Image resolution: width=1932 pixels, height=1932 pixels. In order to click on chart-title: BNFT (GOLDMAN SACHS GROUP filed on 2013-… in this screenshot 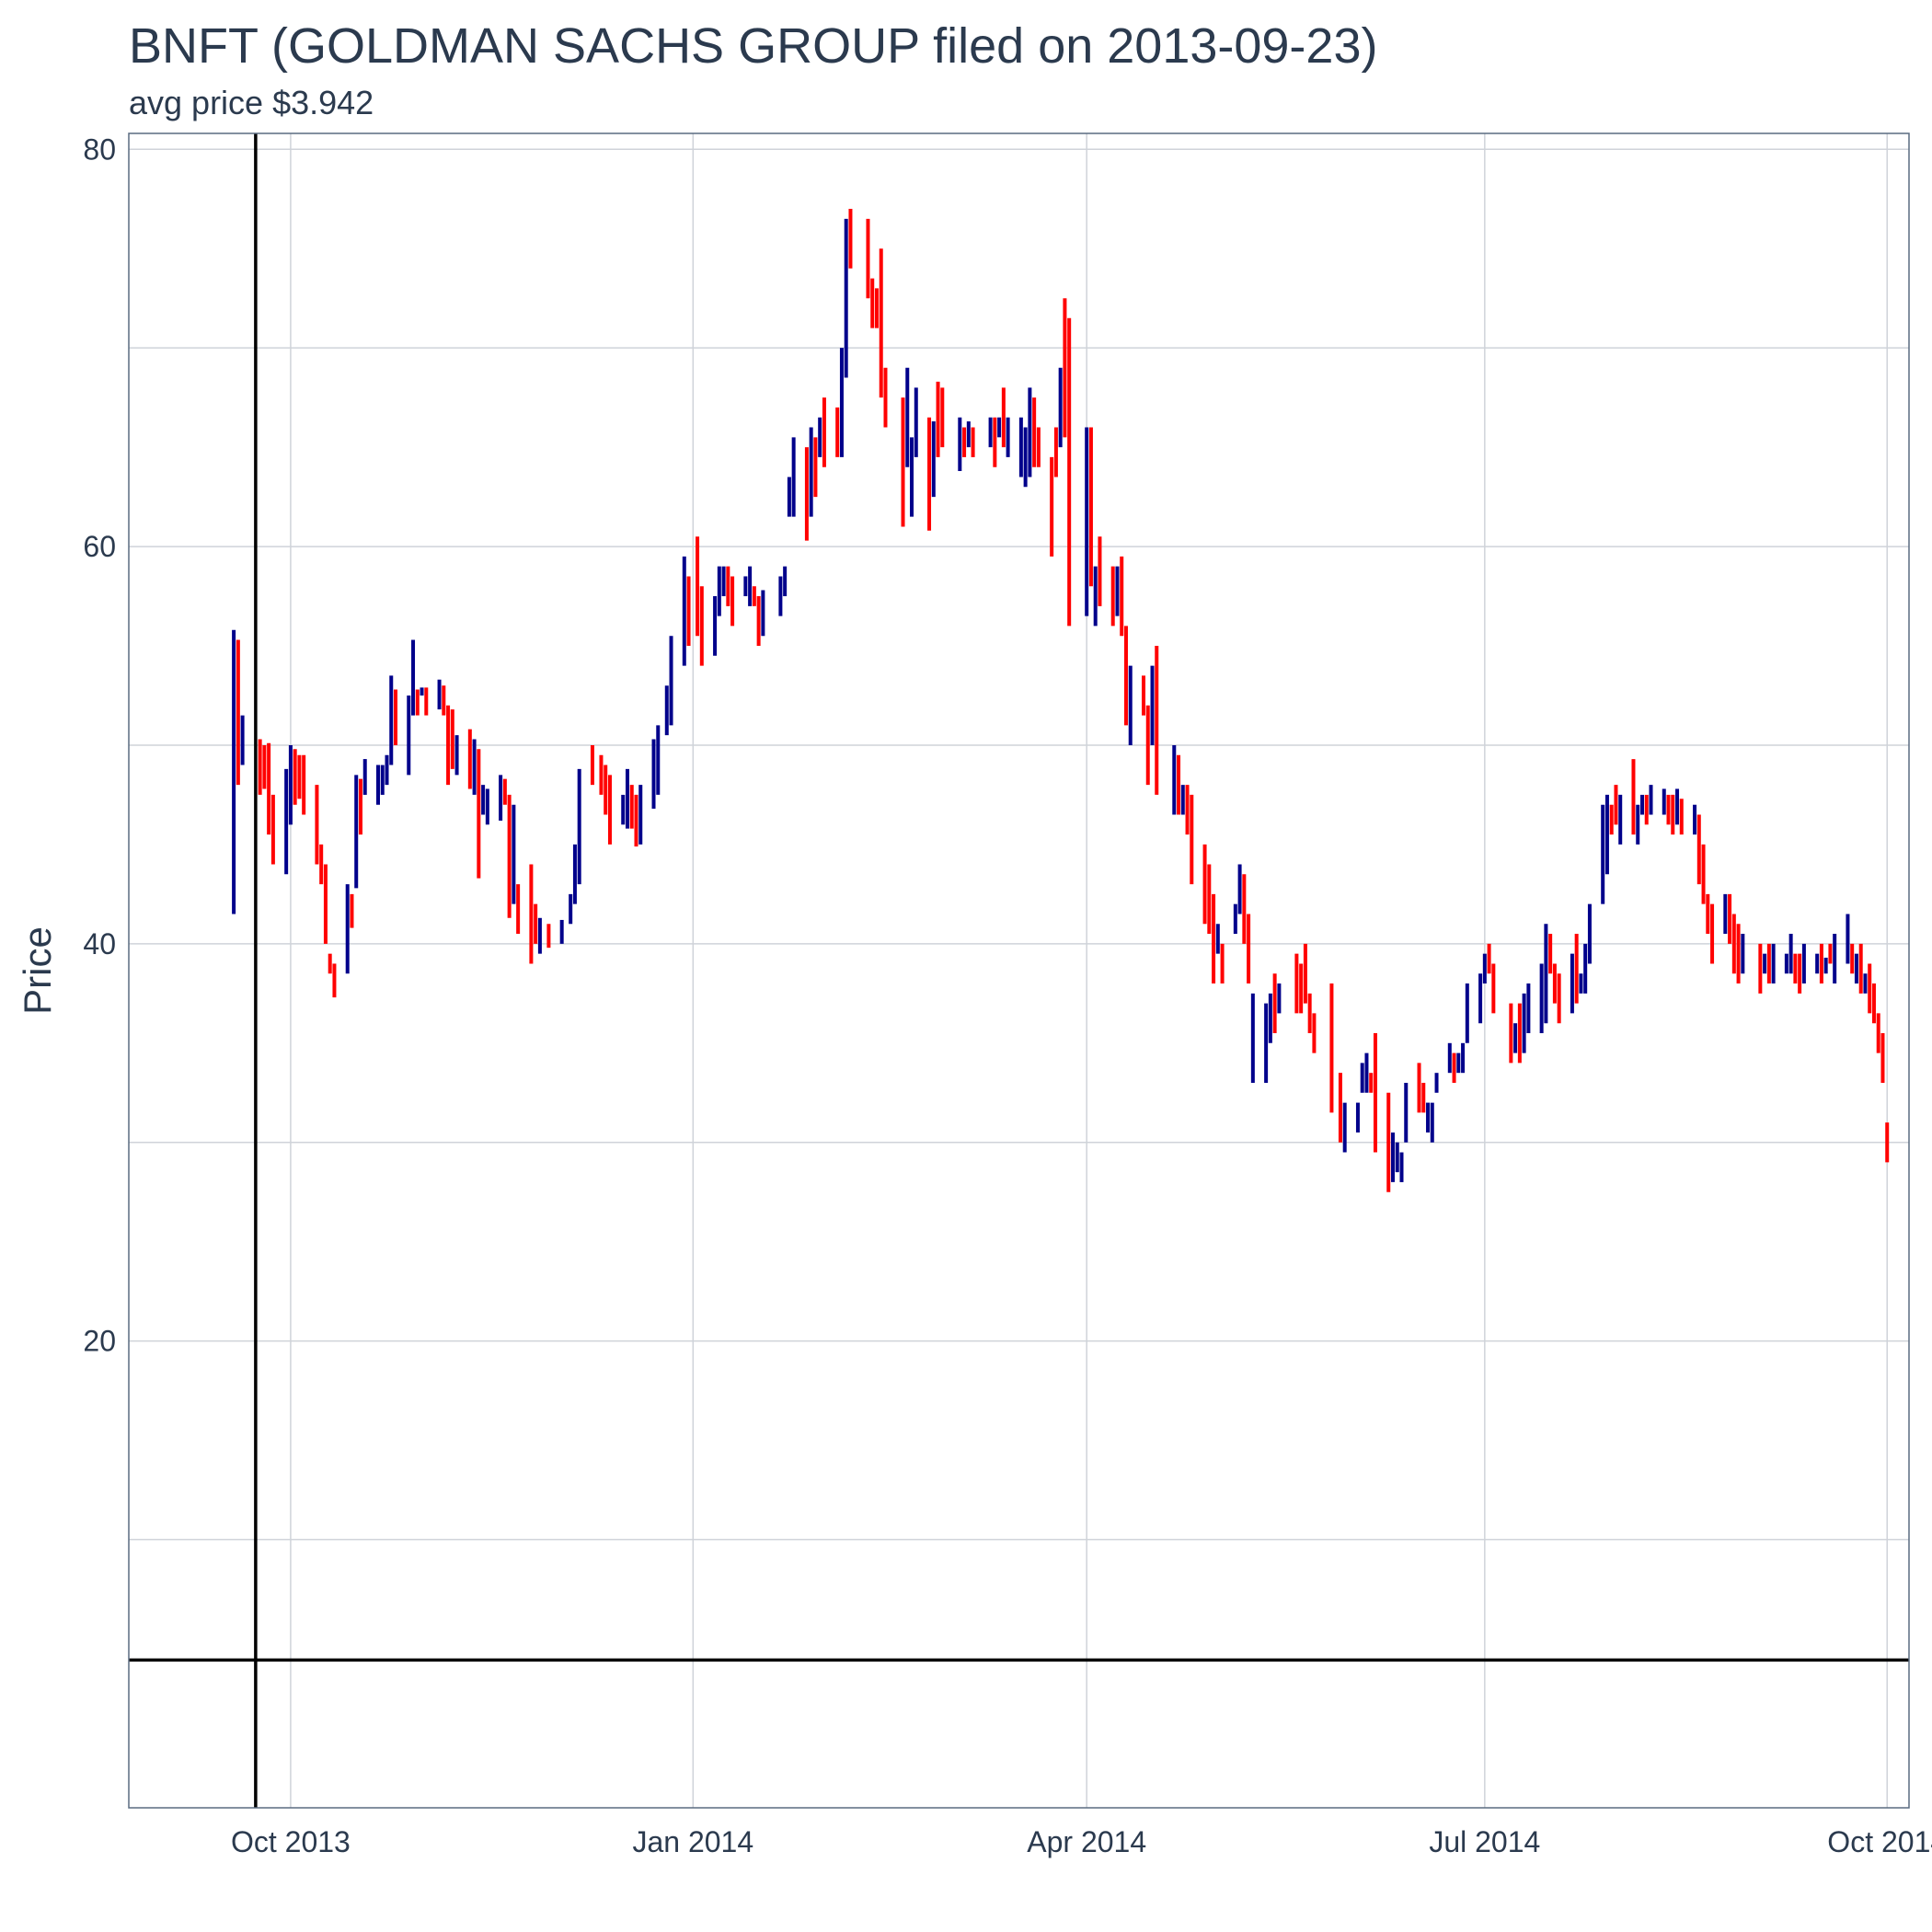, I will do `click(753, 46)`.